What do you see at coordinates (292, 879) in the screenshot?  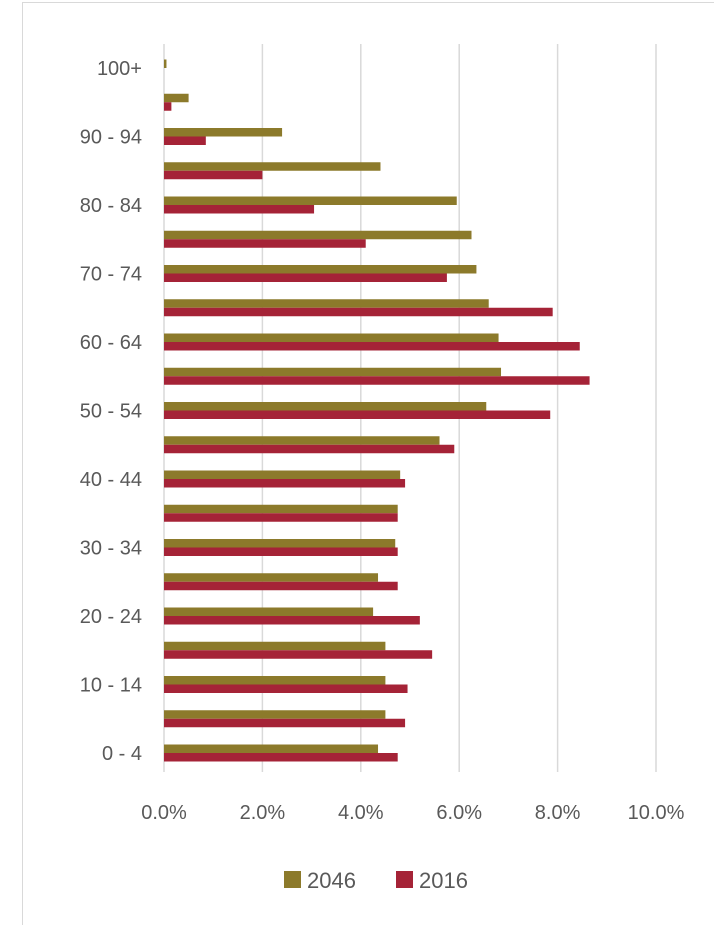 I see `legend-swatch-2046` at bounding box center [292, 879].